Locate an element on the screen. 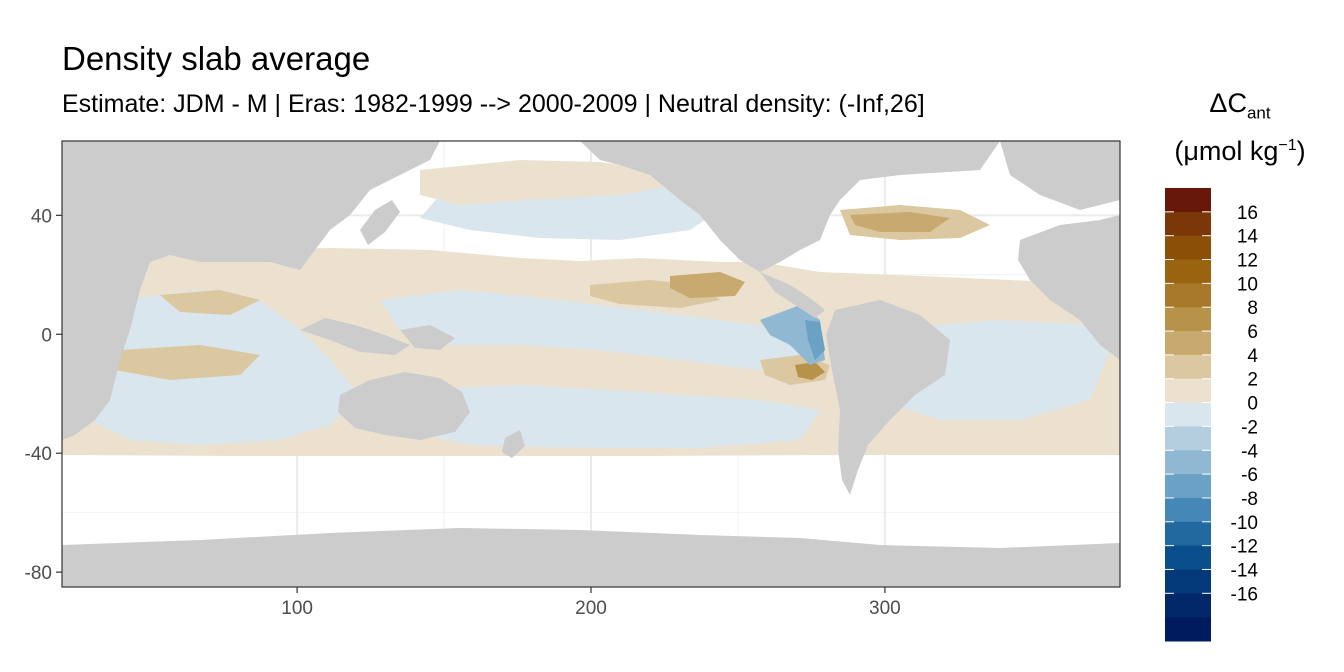 The width and height of the screenshot is (1344, 672). legend-label: 4 is located at coordinates (1252, 356).